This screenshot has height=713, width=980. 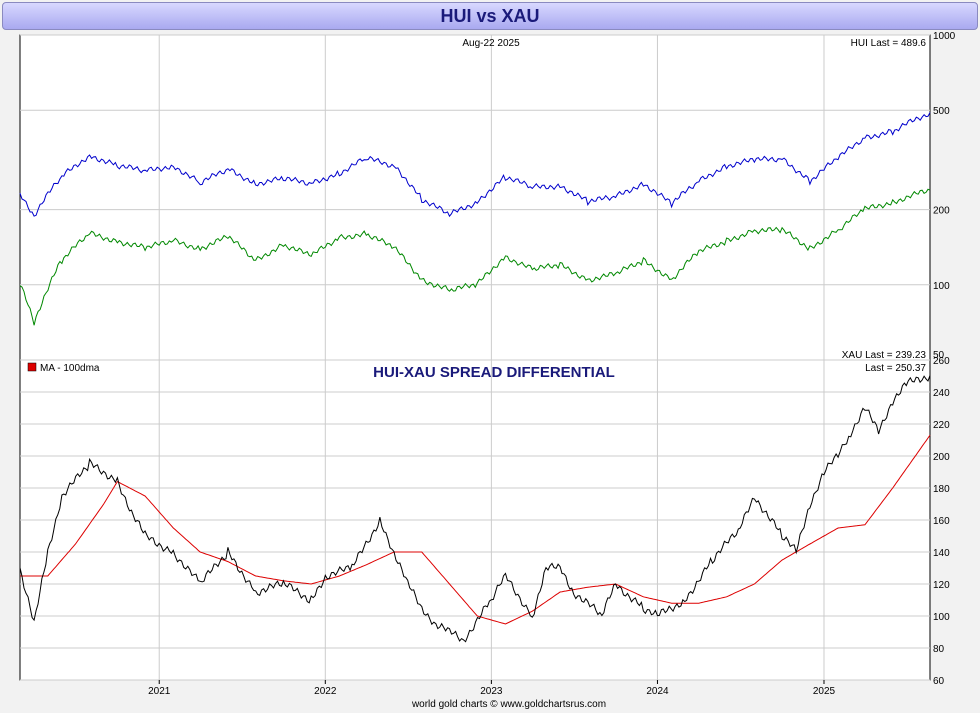 I want to click on chart-title: HUI vs XAU, so click(x=490, y=16).